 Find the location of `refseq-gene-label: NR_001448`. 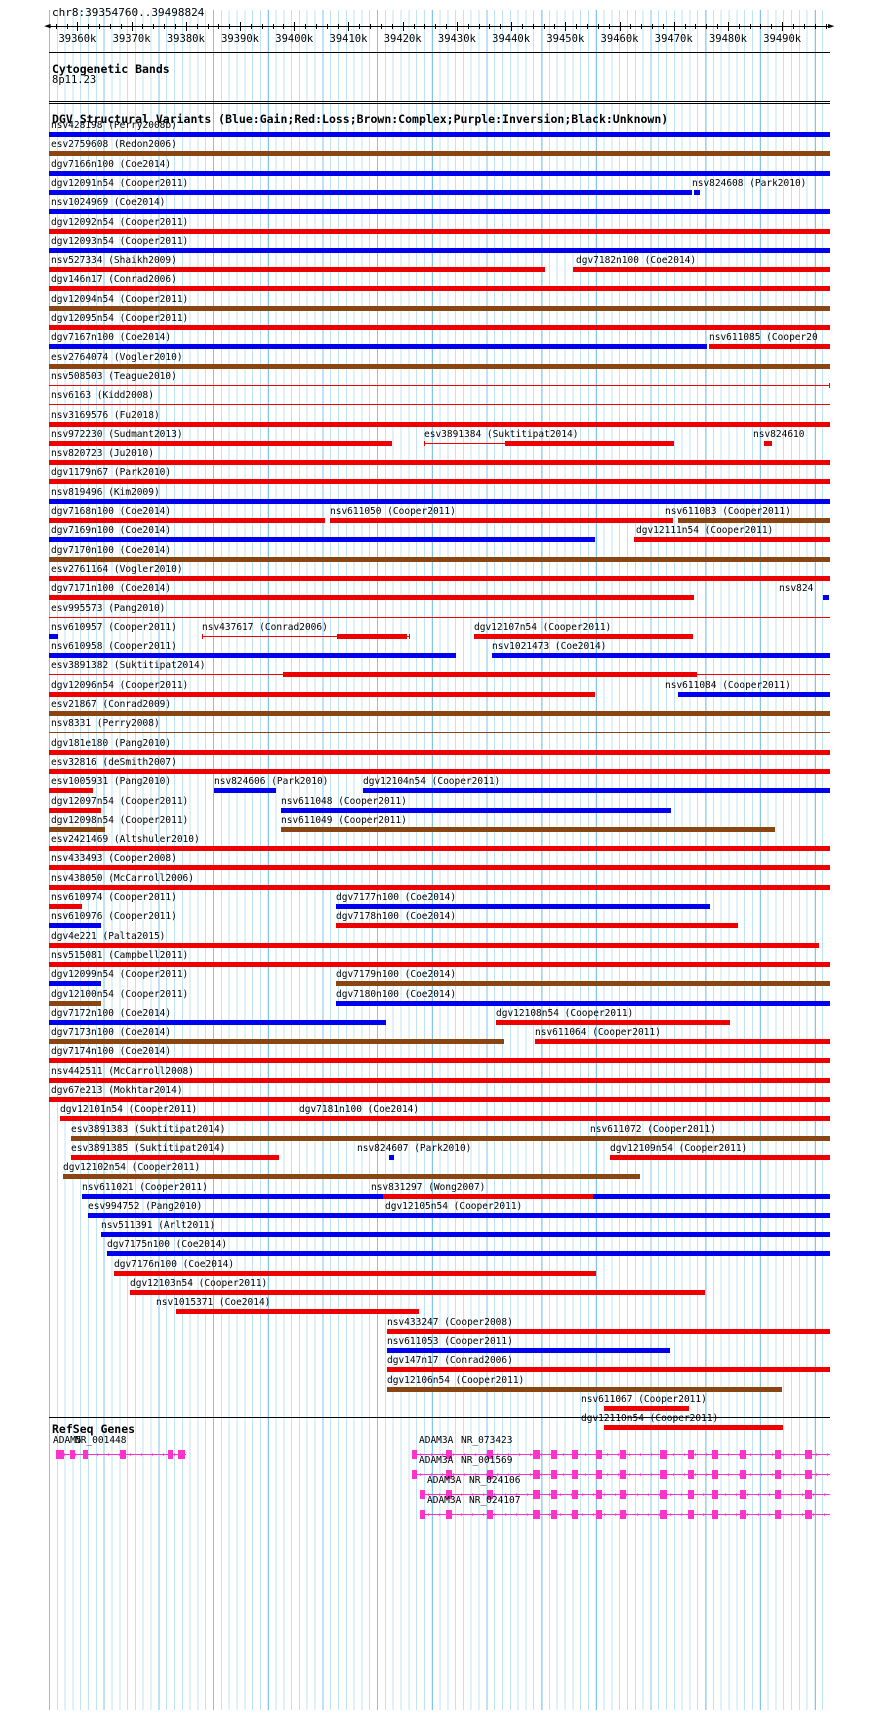

refseq-gene-label: NR_001448 is located at coordinates (101, 1440).